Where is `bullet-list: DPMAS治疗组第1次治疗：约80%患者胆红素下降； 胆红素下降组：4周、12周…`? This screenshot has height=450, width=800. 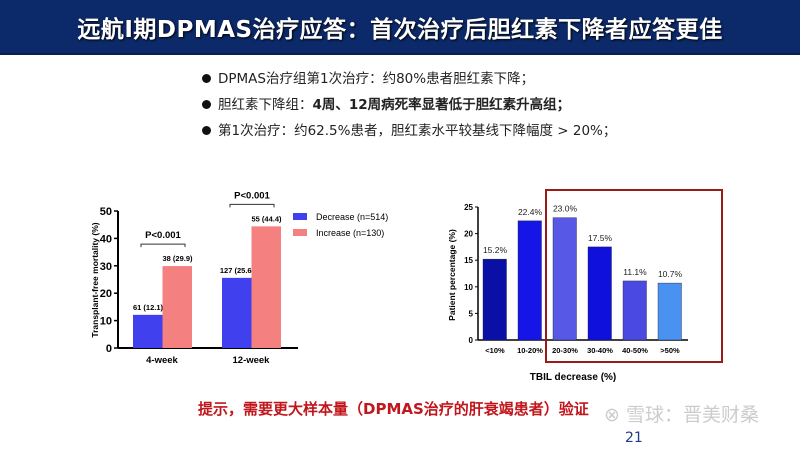 bullet-list: DPMAS治疗组第1次治疗：约80%患者胆红素下降； 胆红素下降组：4周、12周… is located at coordinates (408, 105).